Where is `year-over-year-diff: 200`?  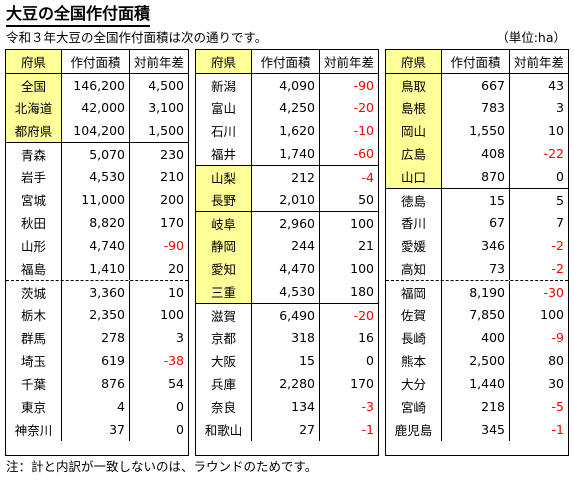 year-over-year-diff: 200 is located at coordinates (172, 199).